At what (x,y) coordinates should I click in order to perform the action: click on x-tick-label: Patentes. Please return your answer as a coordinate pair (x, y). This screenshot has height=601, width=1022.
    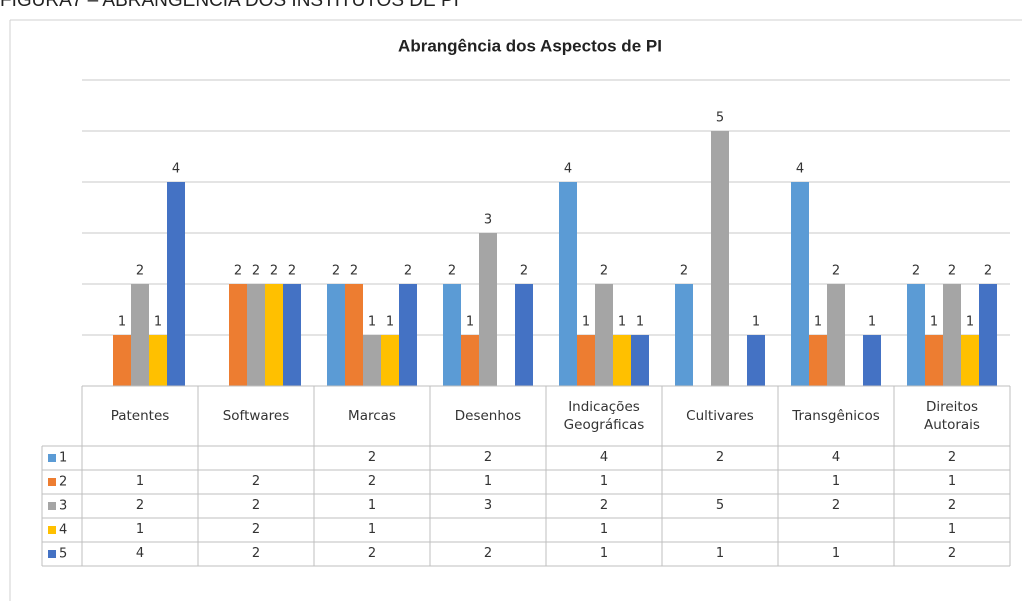
    Looking at the image, I should click on (140, 416).